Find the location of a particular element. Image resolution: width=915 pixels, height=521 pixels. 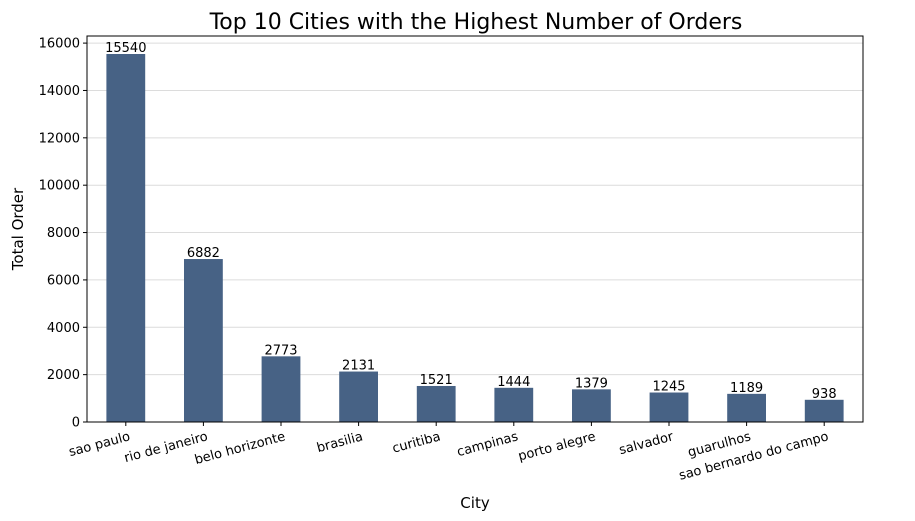

x-tick-label: campinas is located at coordinates (487, 444).